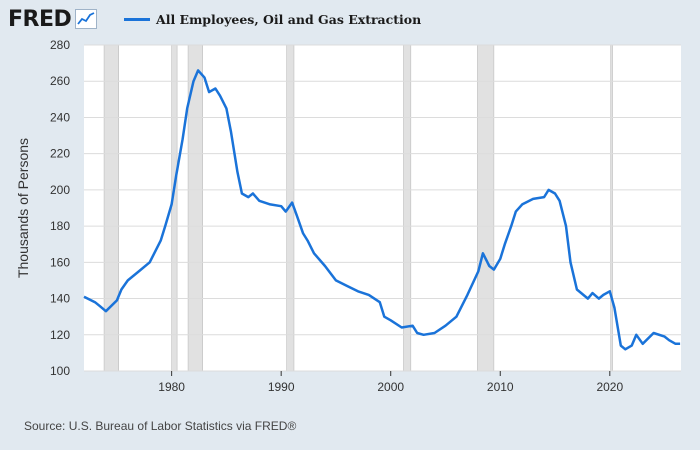  I want to click on x-axis-ticks: 1980 1990 2000 2010 2020, so click(390, 382).